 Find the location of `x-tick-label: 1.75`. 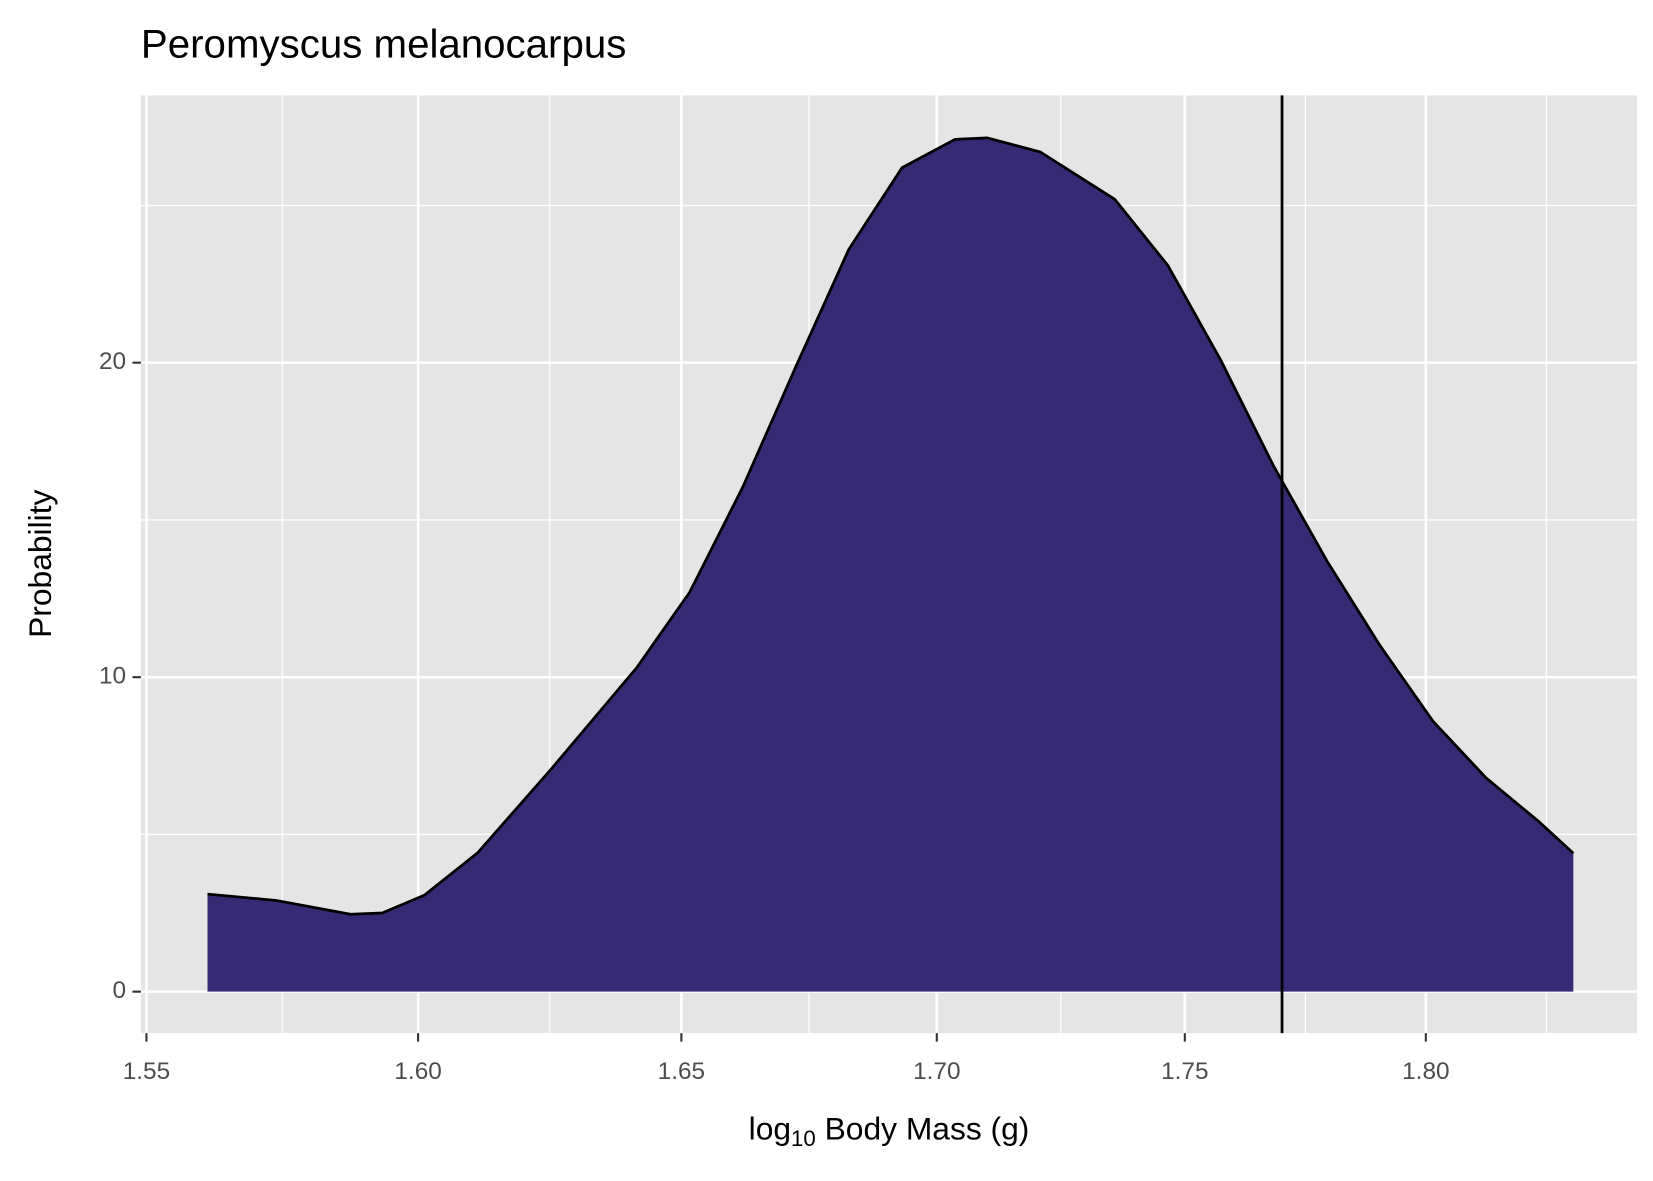

x-tick-label: 1.75 is located at coordinates (1184, 1071).